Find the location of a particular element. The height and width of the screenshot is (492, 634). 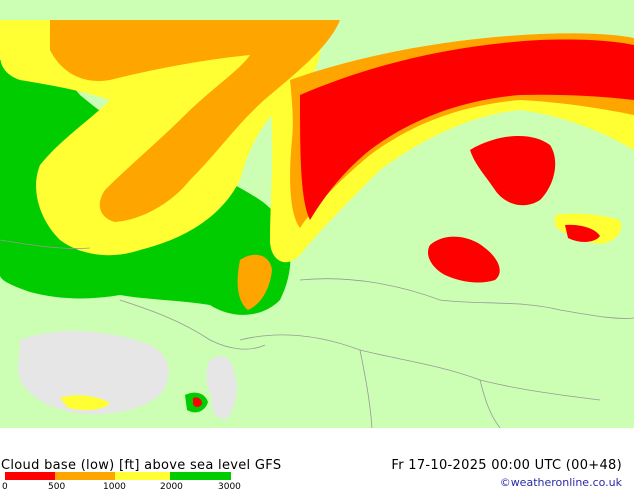

red-patch-northeast is located at coordinates (513, 170).